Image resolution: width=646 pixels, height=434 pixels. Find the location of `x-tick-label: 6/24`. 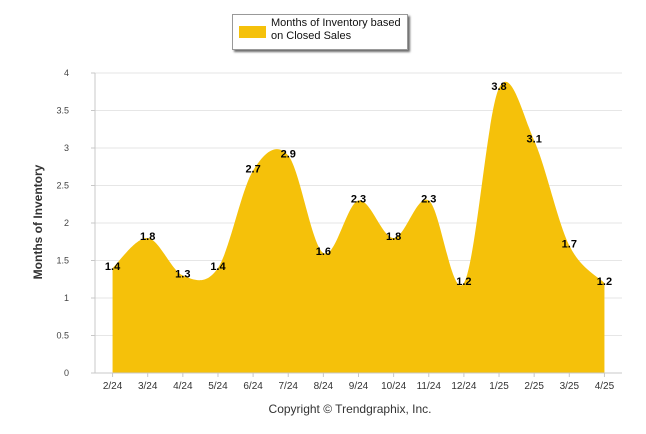

x-tick-label: 6/24 is located at coordinates (253, 386).